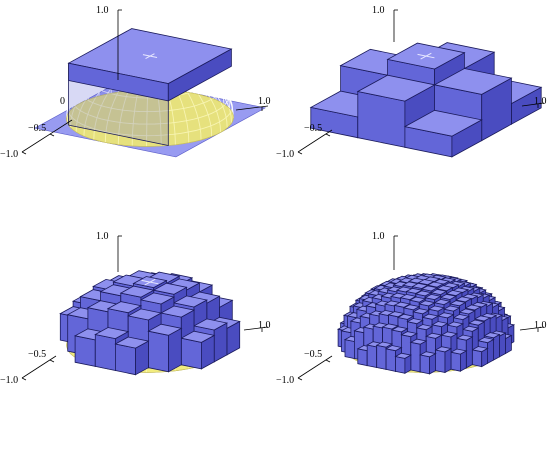 The height and width of the screenshot is (450, 558). I want to click on box-face-side-upper, so click(199, 75).